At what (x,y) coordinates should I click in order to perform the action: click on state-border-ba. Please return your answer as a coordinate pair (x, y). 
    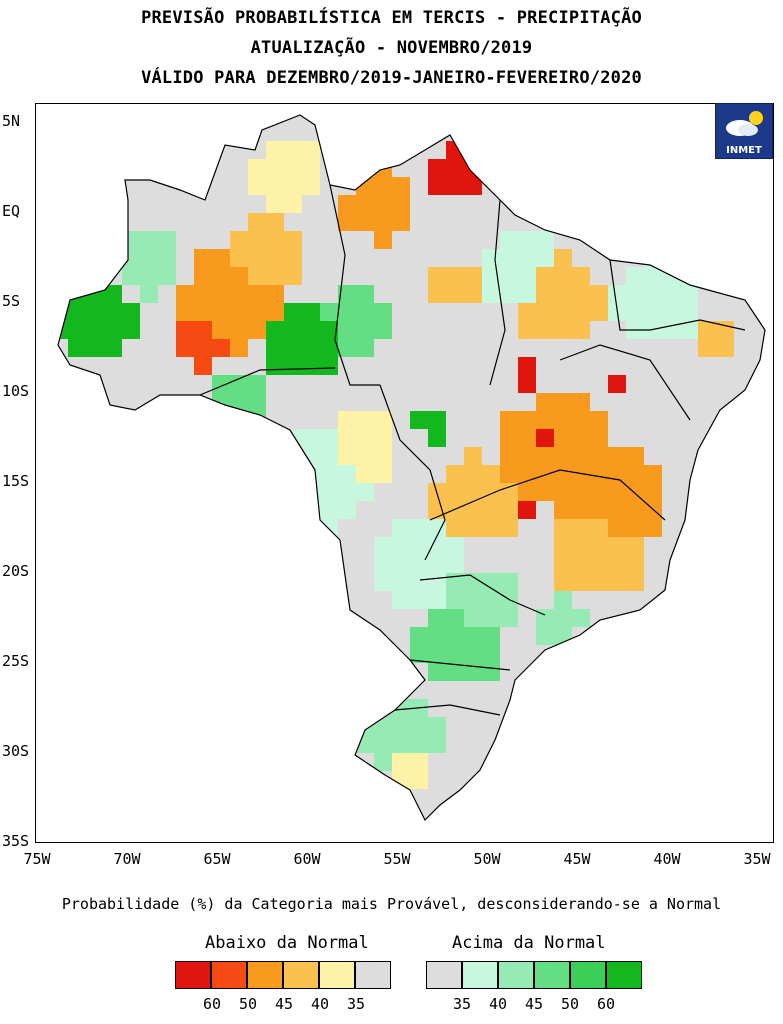
    Looking at the image, I should click on (625, 382).